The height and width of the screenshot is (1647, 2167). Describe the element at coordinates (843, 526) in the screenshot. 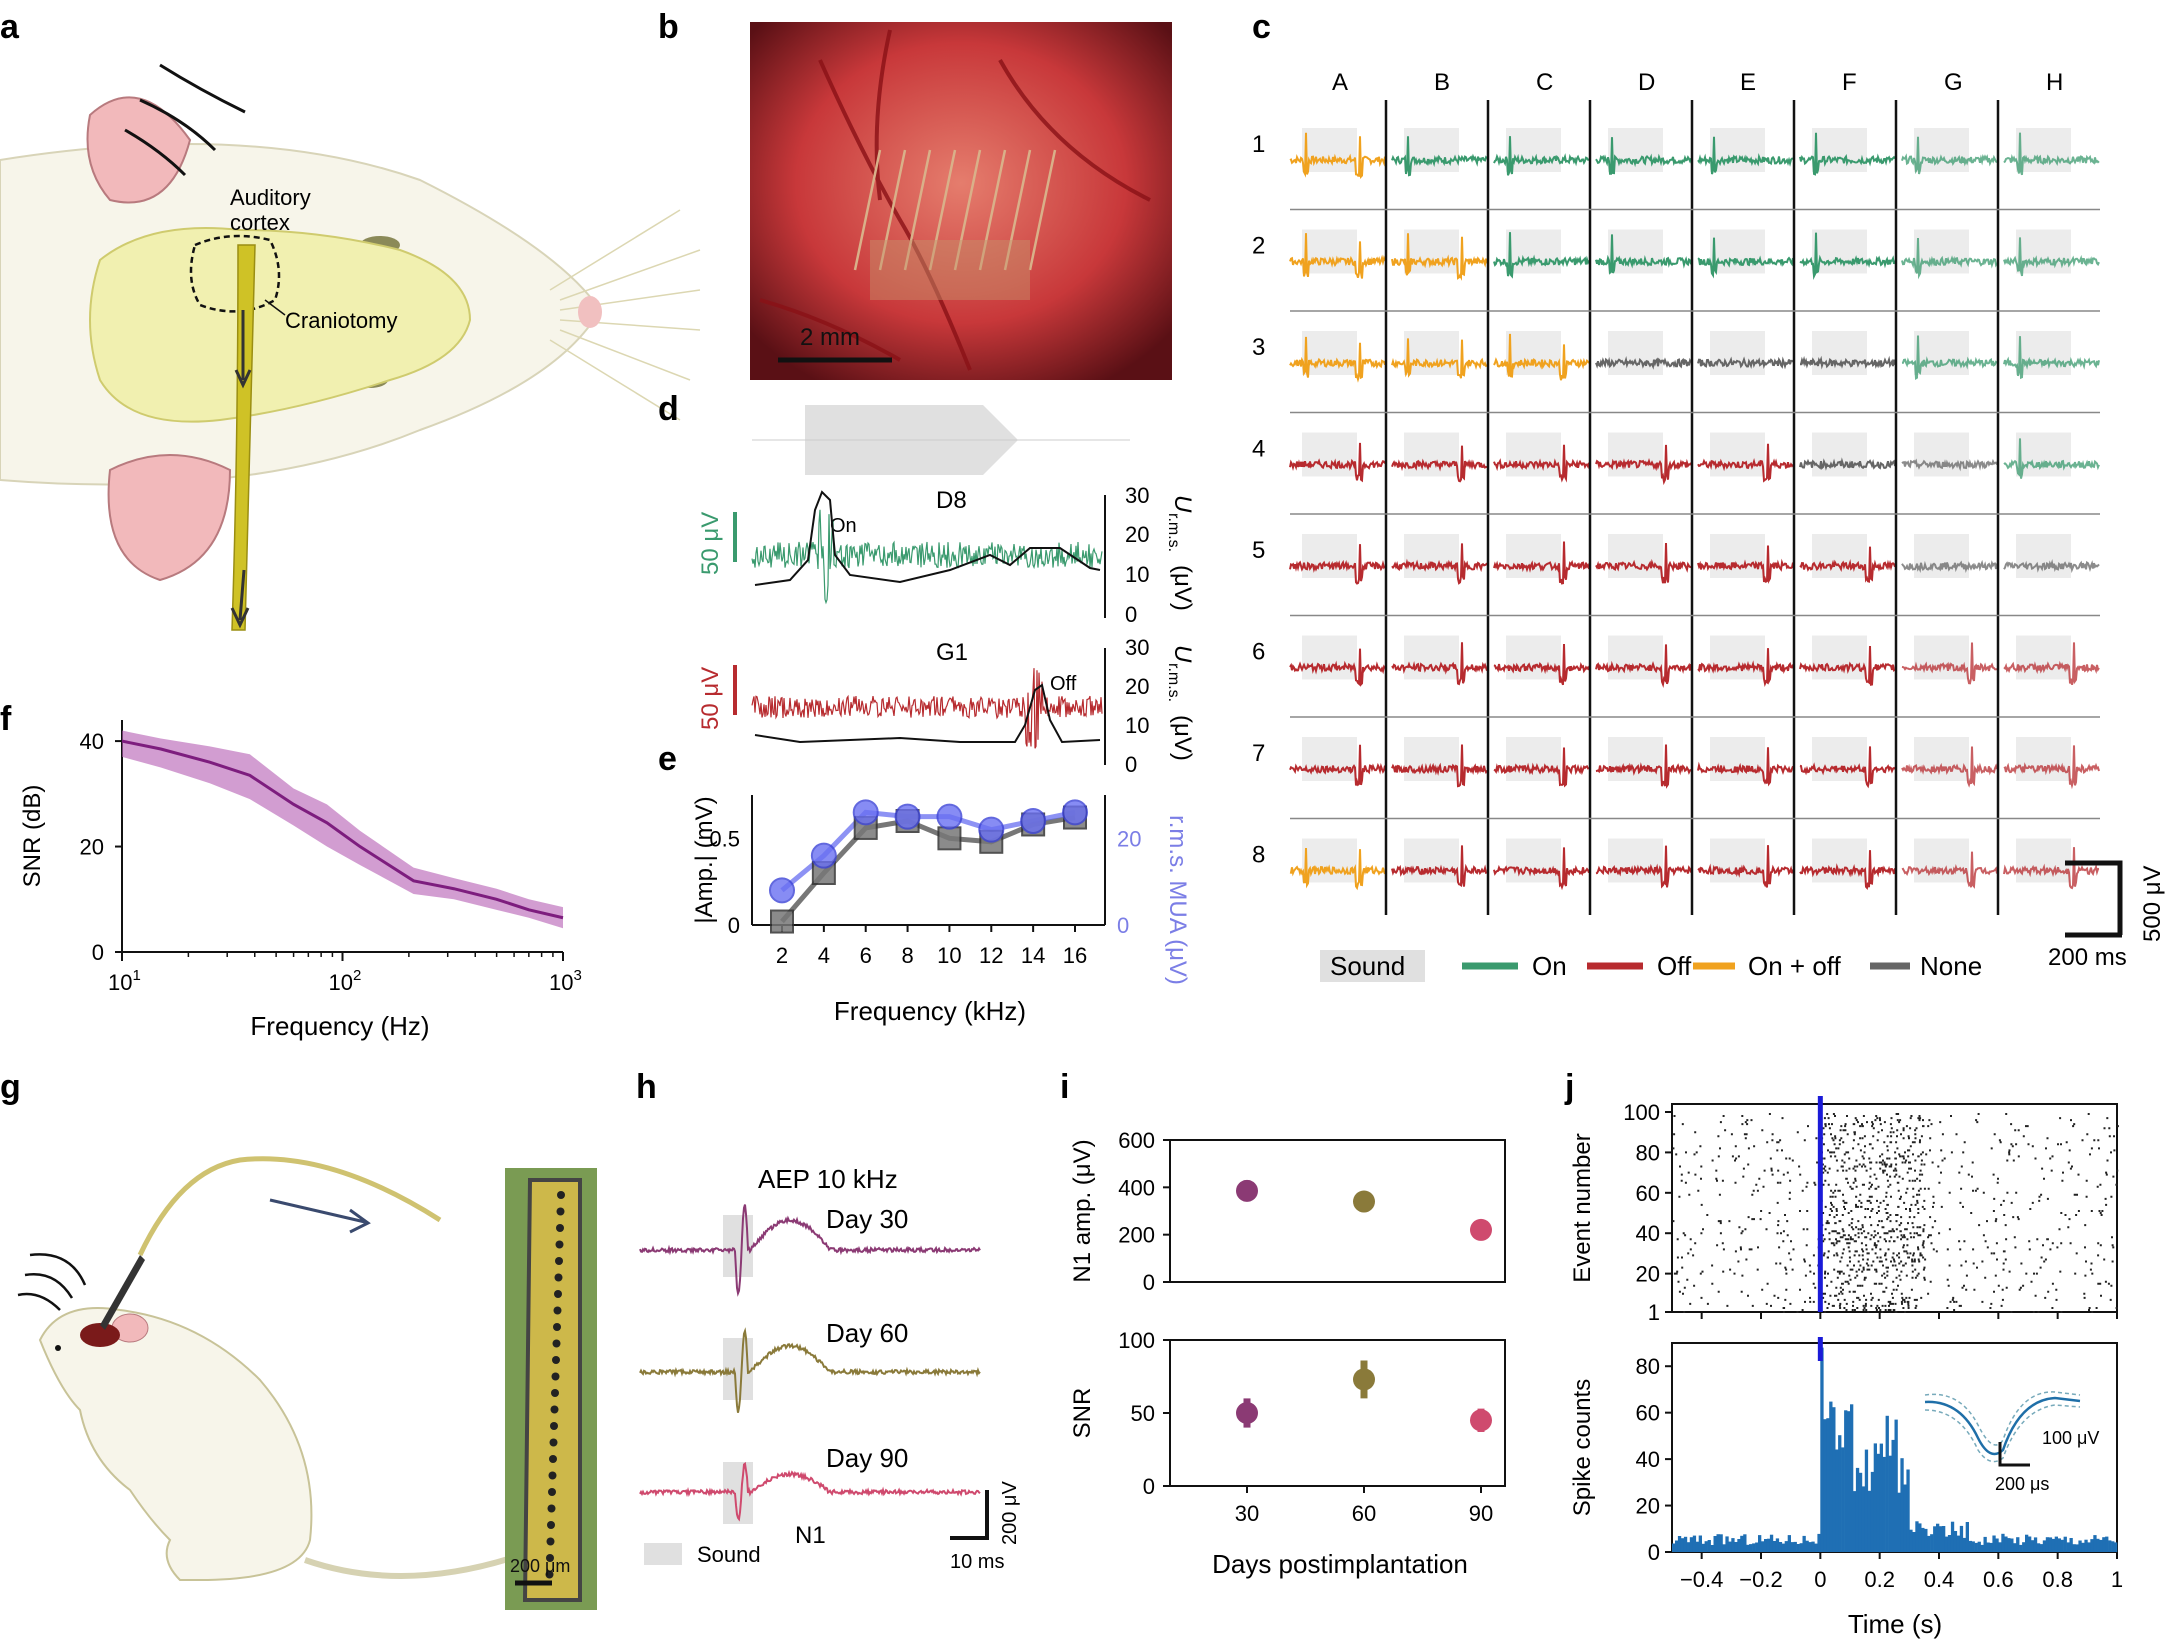

I see `label-on: On` at that location.